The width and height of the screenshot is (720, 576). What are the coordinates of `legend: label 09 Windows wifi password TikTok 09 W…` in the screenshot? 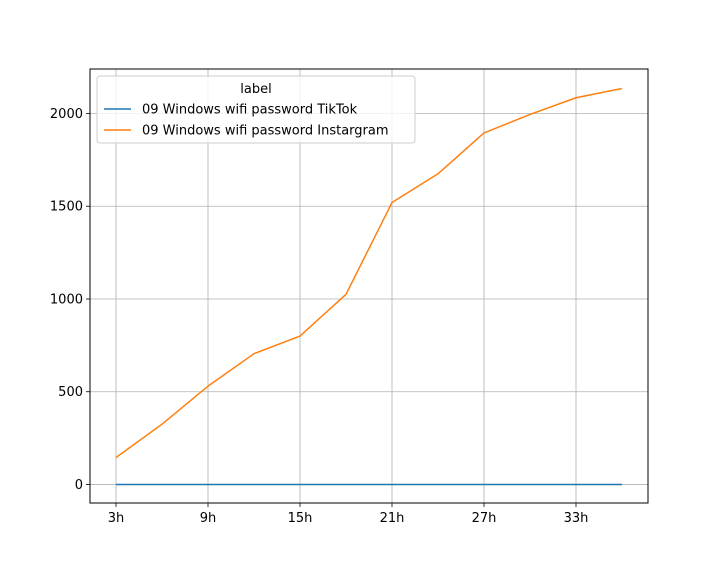 It's located at (256, 109).